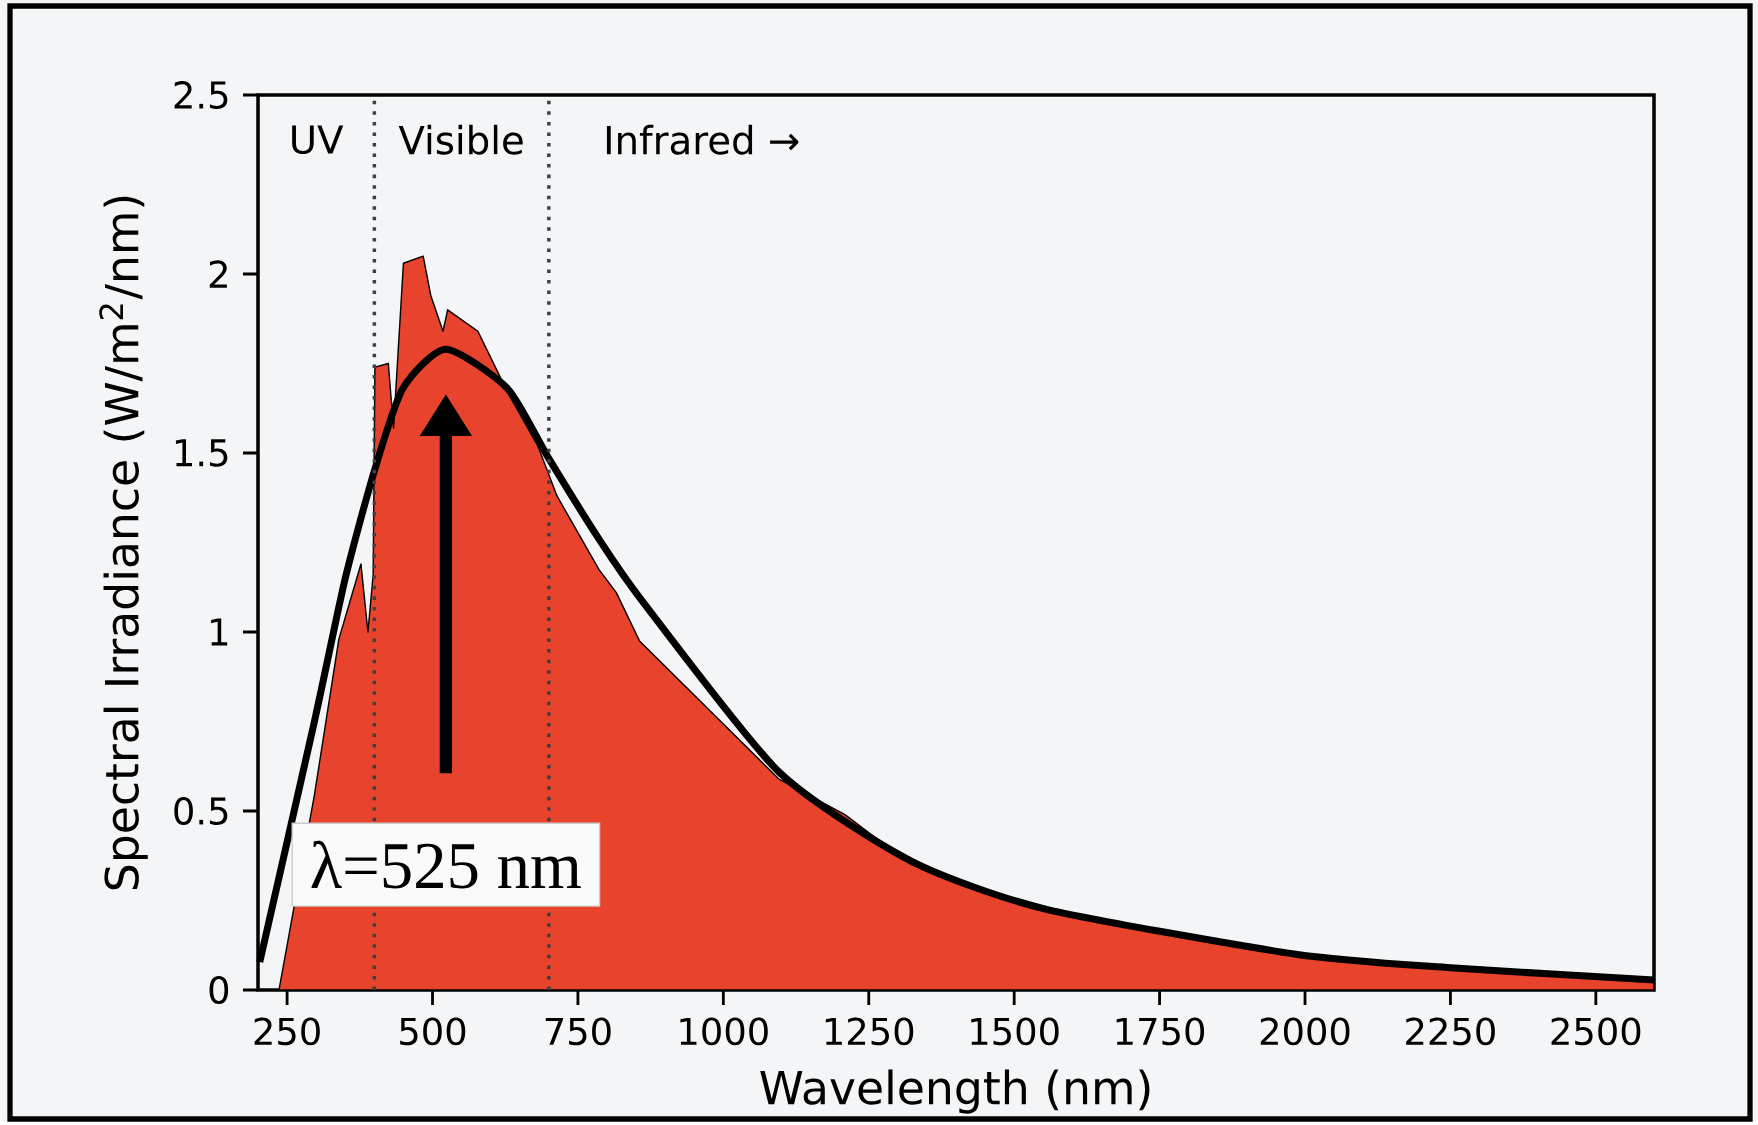 The width and height of the screenshot is (1758, 1125). I want to click on x-tick-label: 1250, so click(869, 1031).